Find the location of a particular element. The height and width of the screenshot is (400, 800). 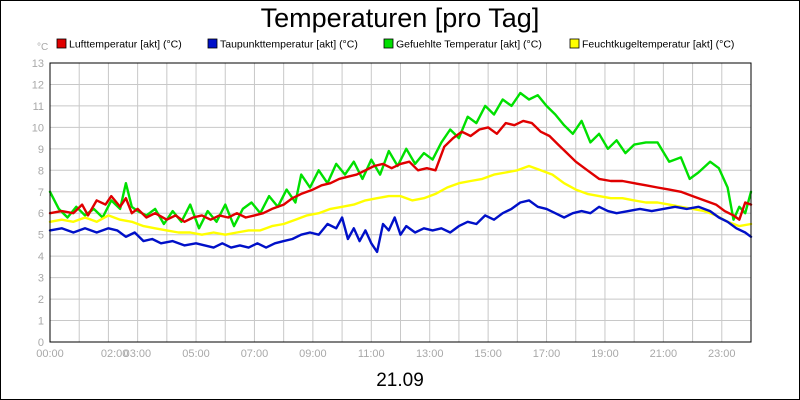

y-tick-label: 0 is located at coordinates (41, 343).